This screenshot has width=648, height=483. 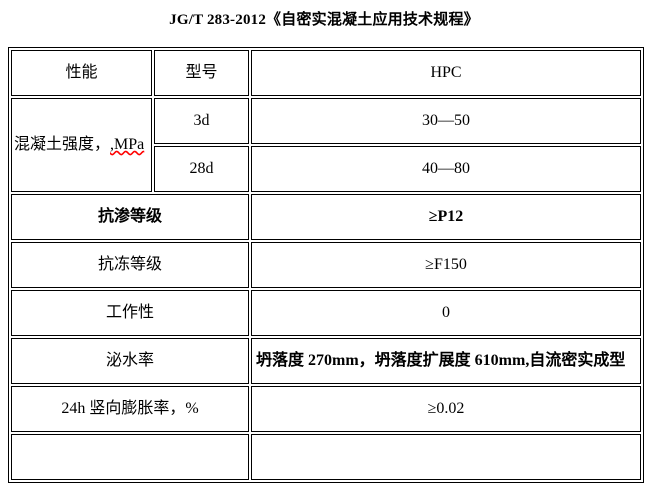 What do you see at coordinates (130, 265) in the screenshot?
I see `property-label-cell: 抗冻等级` at bounding box center [130, 265].